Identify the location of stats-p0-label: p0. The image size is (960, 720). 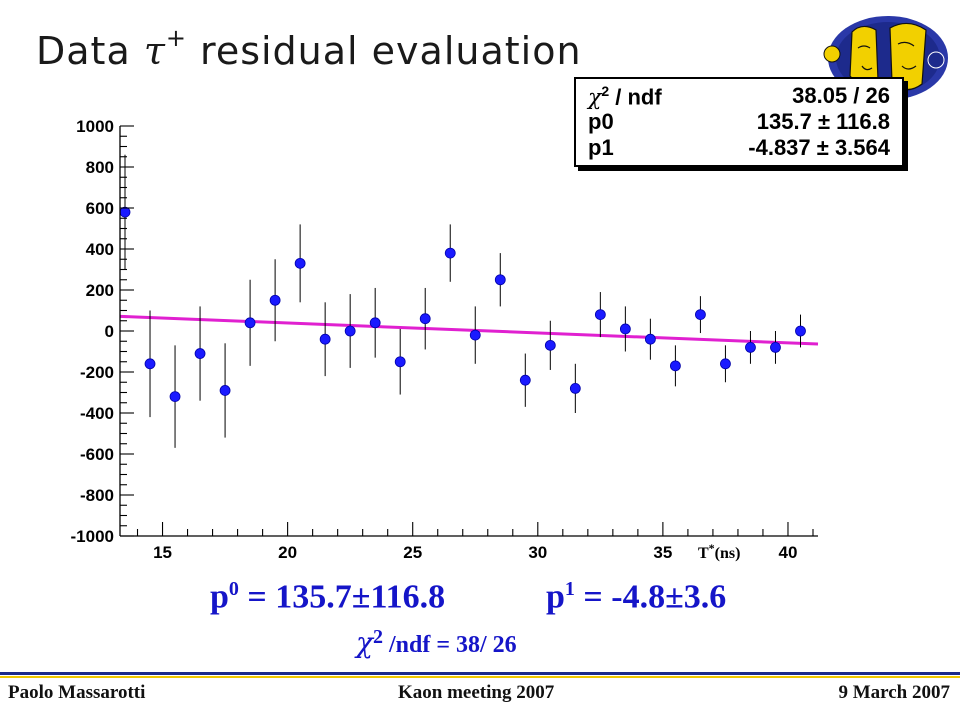
(601, 121).